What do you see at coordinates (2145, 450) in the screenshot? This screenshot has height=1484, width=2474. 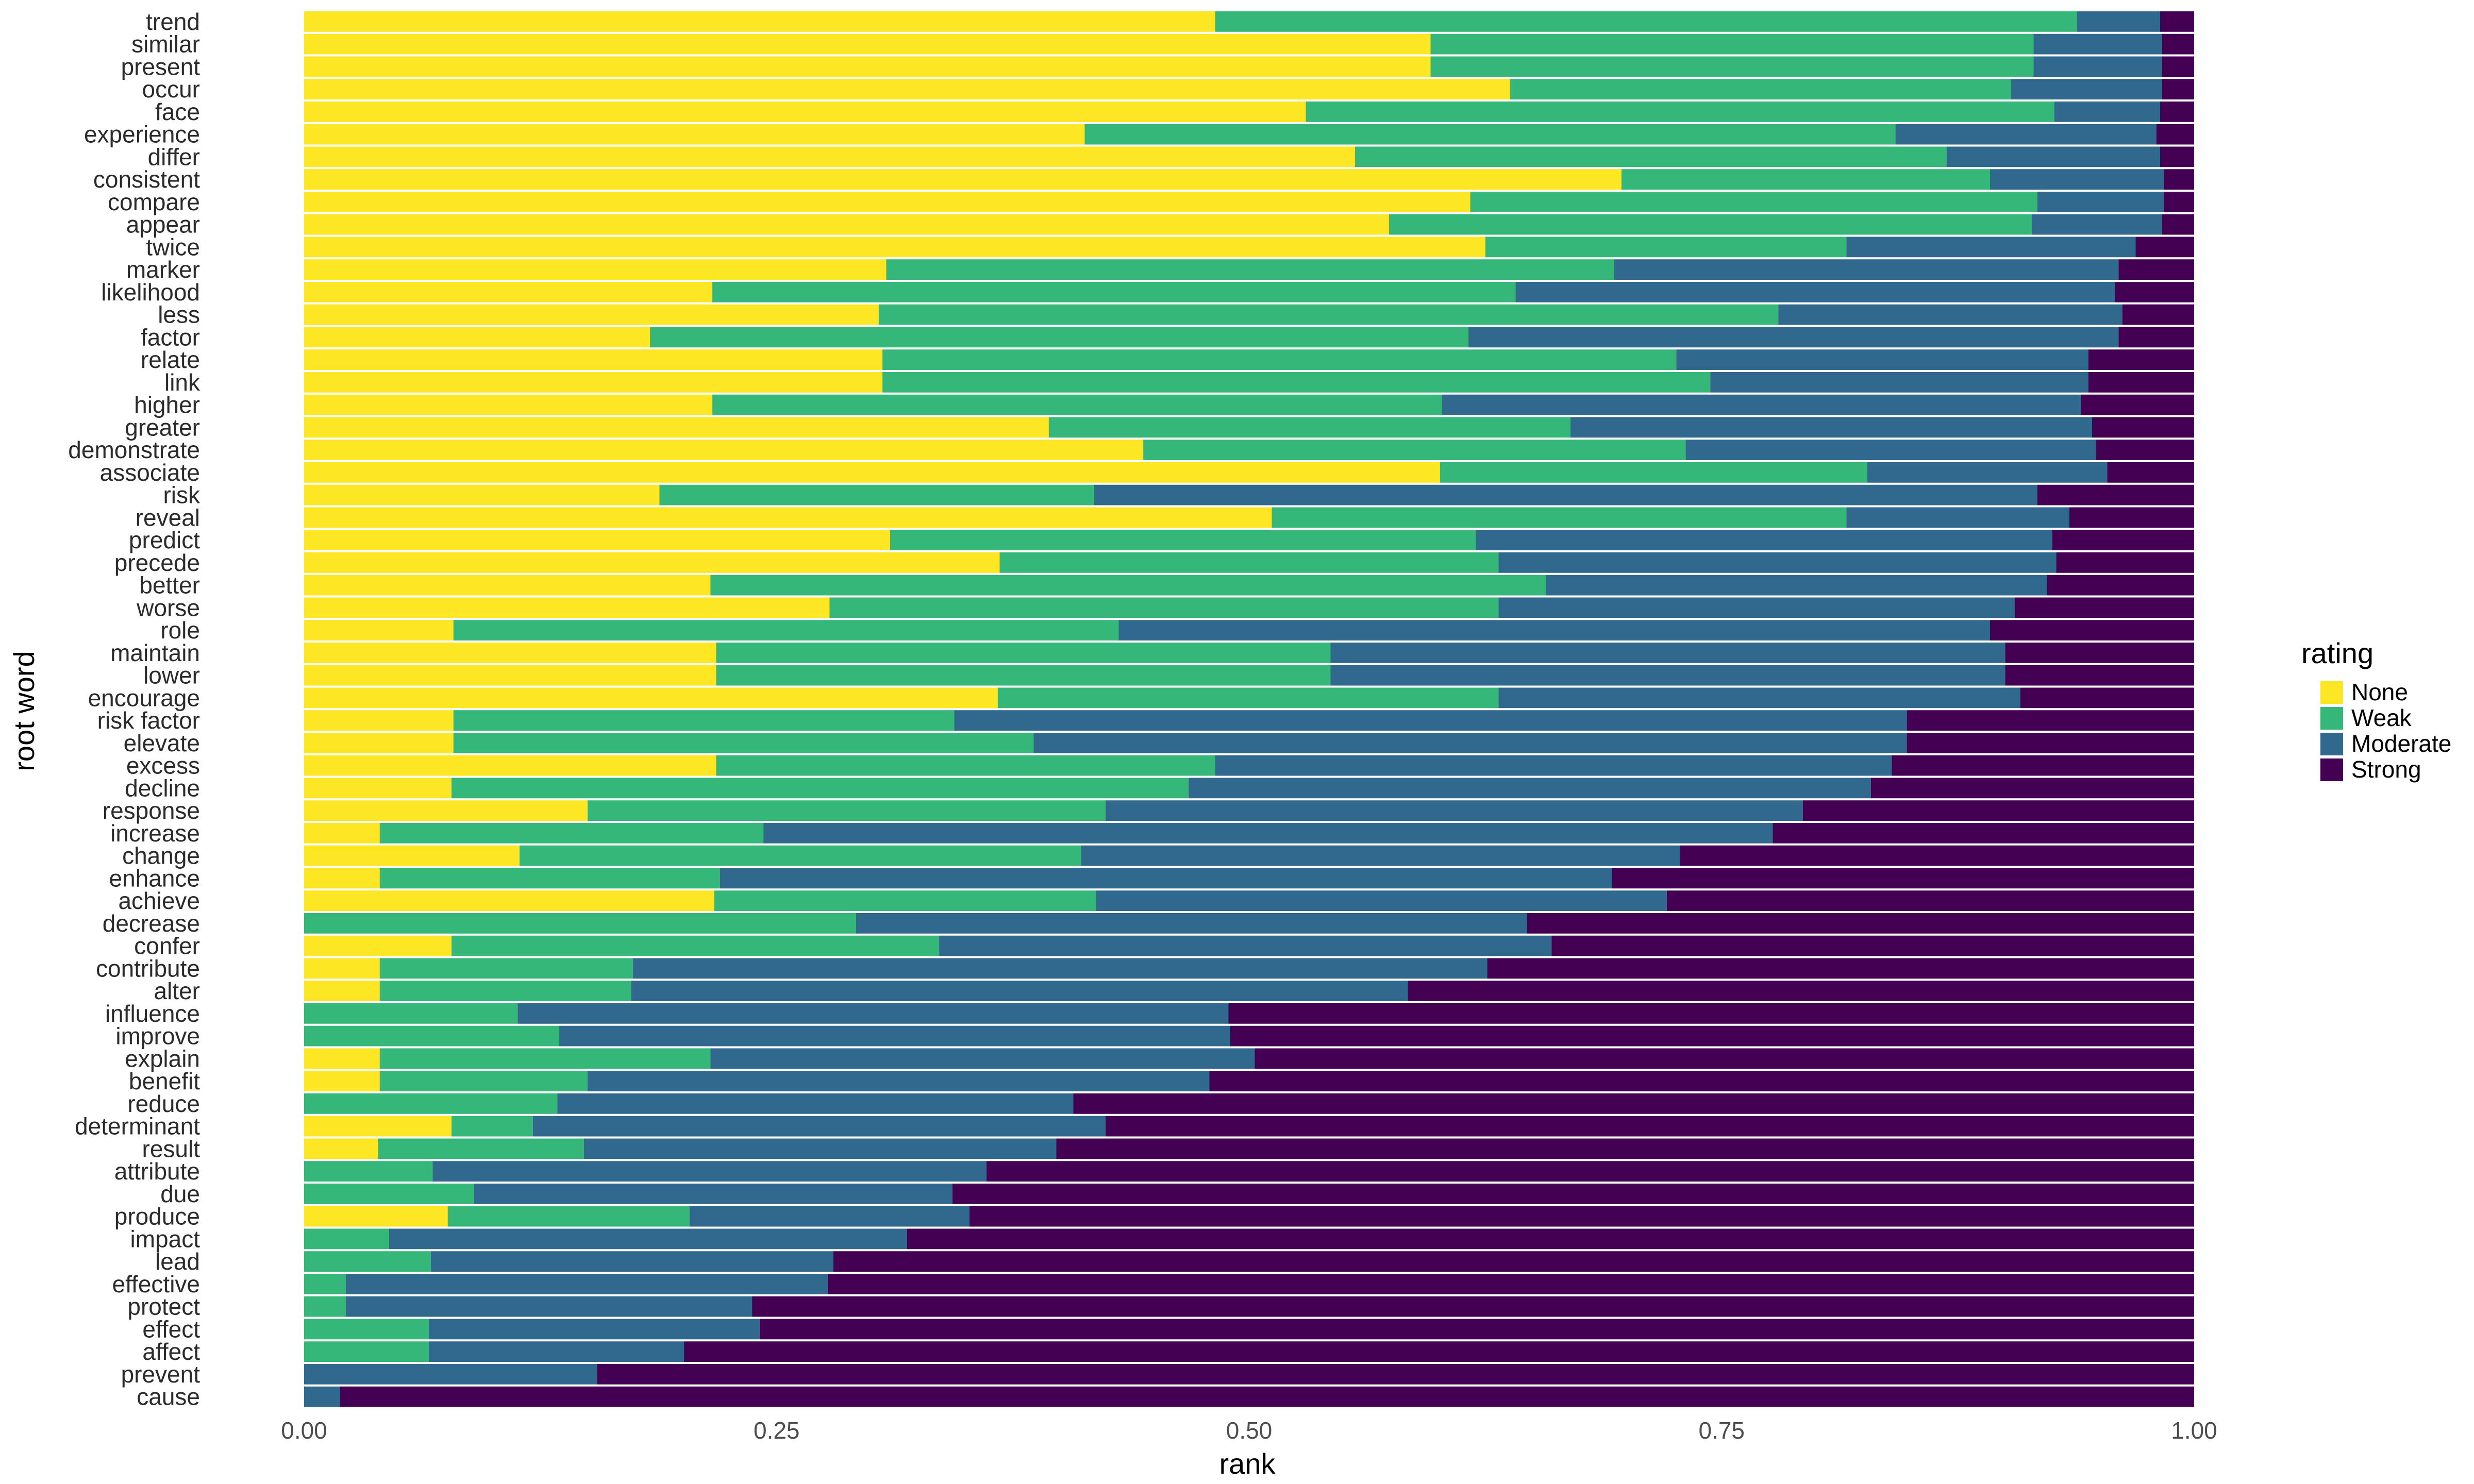 I see `bar-demonstrate-strong` at bounding box center [2145, 450].